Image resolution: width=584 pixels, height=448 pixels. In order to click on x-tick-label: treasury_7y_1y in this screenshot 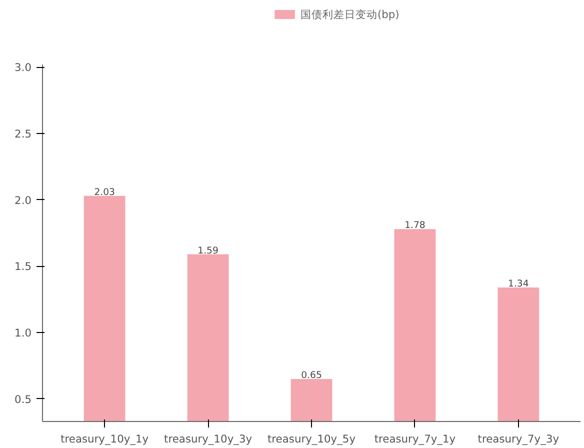, I will do `click(415, 439)`.